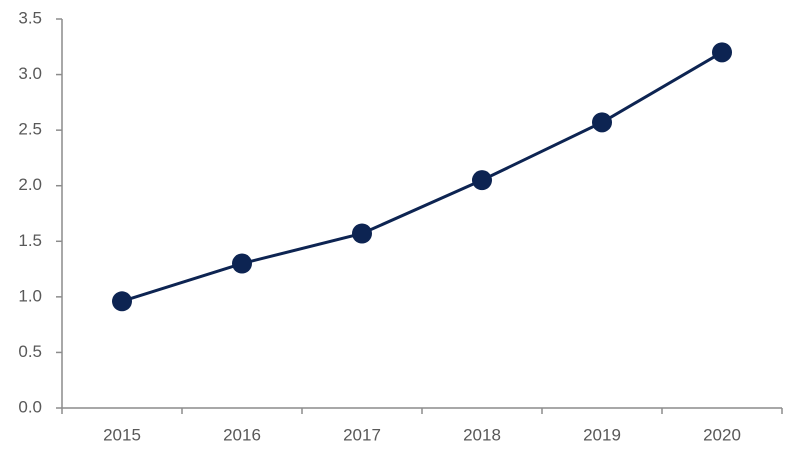 This screenshot has height=461, width=800. What do you see at coordinates (30, 17) in the screenshot?
I see `y-tick-label: 3.5` at bounding box center [30, 17].